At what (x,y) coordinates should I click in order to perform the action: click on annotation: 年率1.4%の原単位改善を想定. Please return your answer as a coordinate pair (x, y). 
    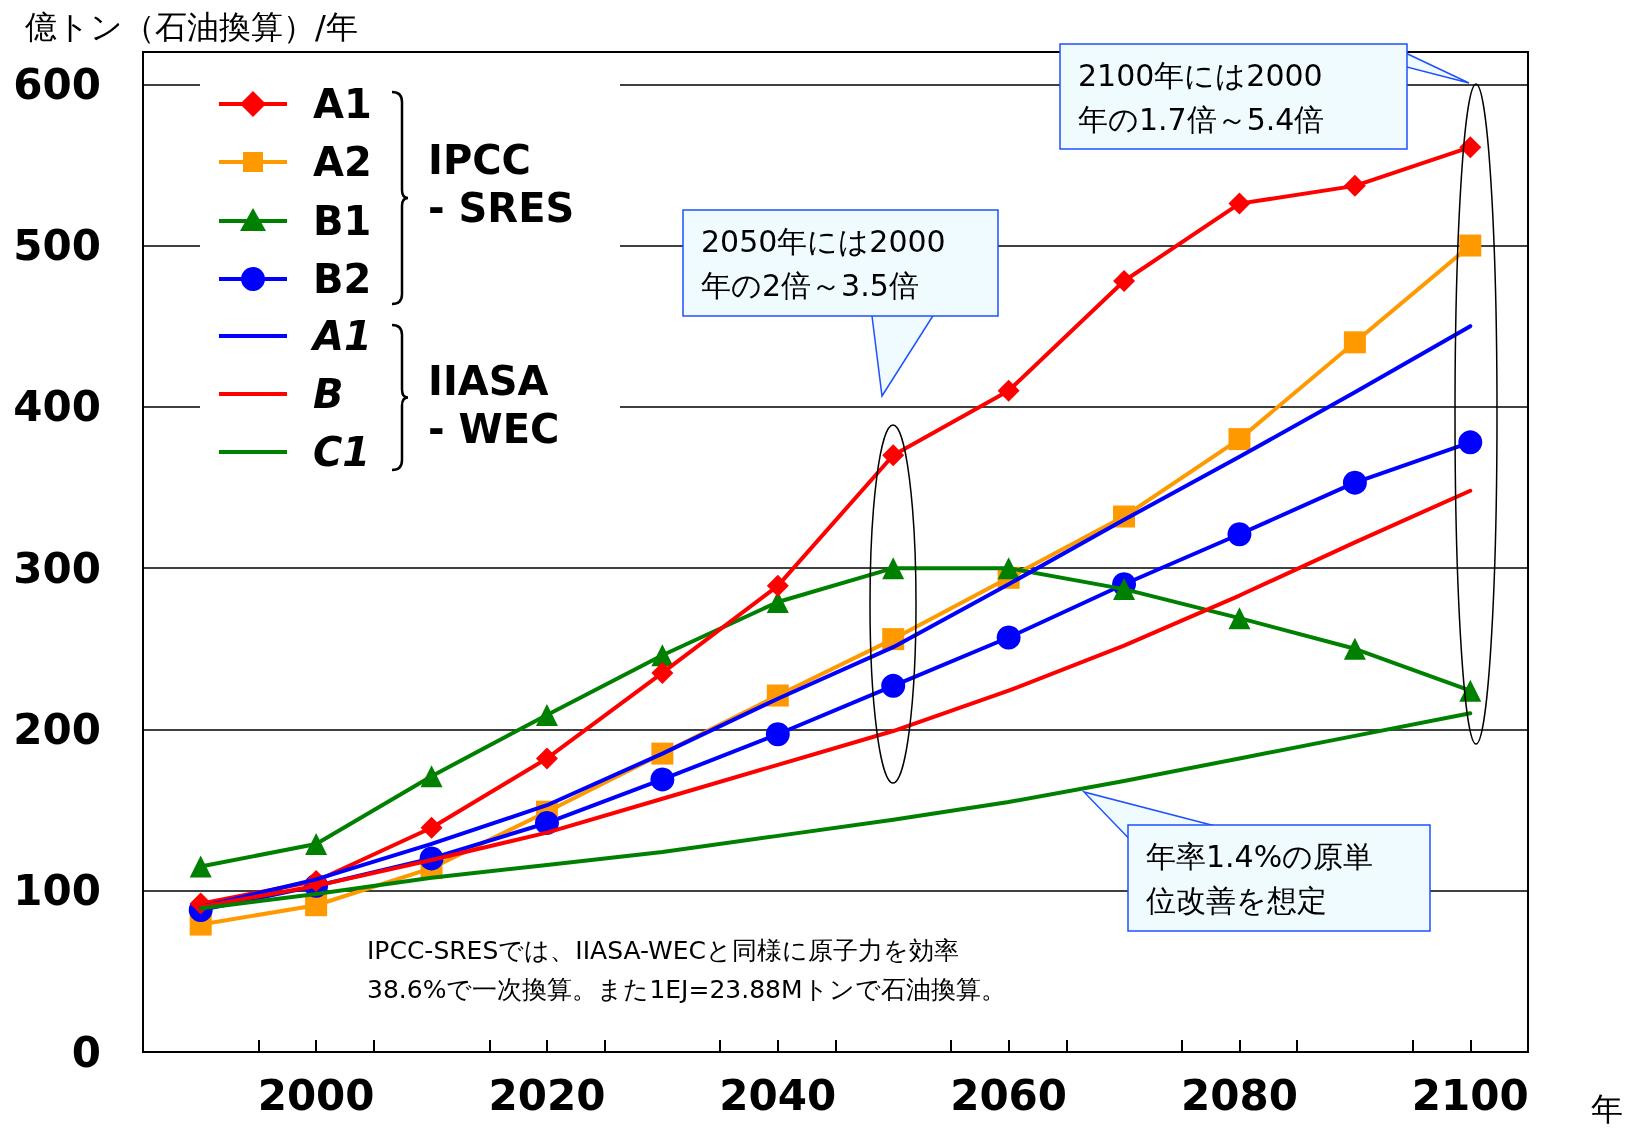
    Looking at the image, I should click on (1260, 878).